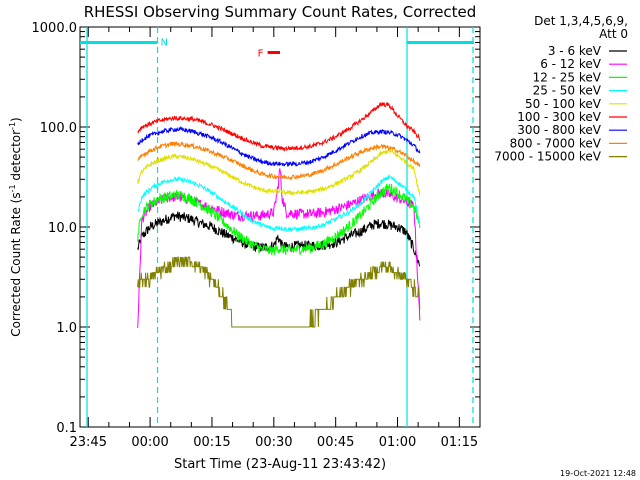 This screenshot has width=640, height=480. I want to click on x-tick-label: 01:15, so click(459, 442).